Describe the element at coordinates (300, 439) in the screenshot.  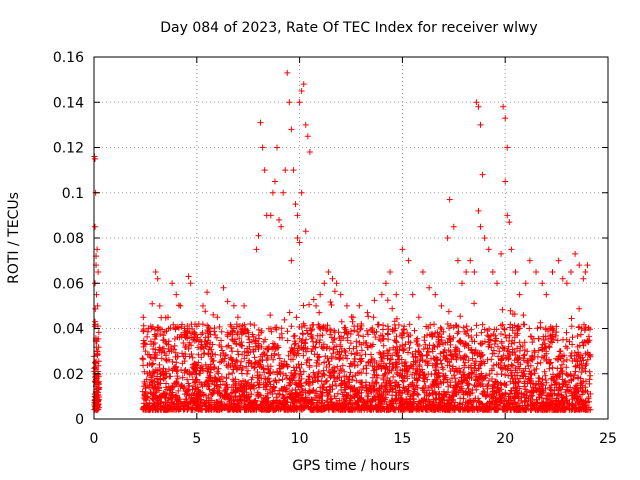
I see `x-tick-label: 10` at that location.